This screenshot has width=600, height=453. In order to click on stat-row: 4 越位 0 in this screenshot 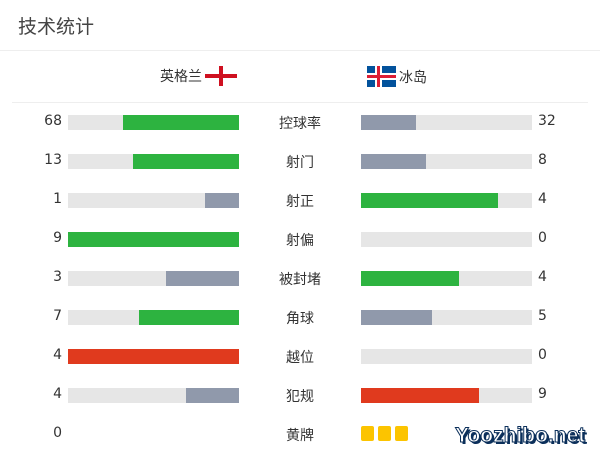, I will do `click(300, 356)`.